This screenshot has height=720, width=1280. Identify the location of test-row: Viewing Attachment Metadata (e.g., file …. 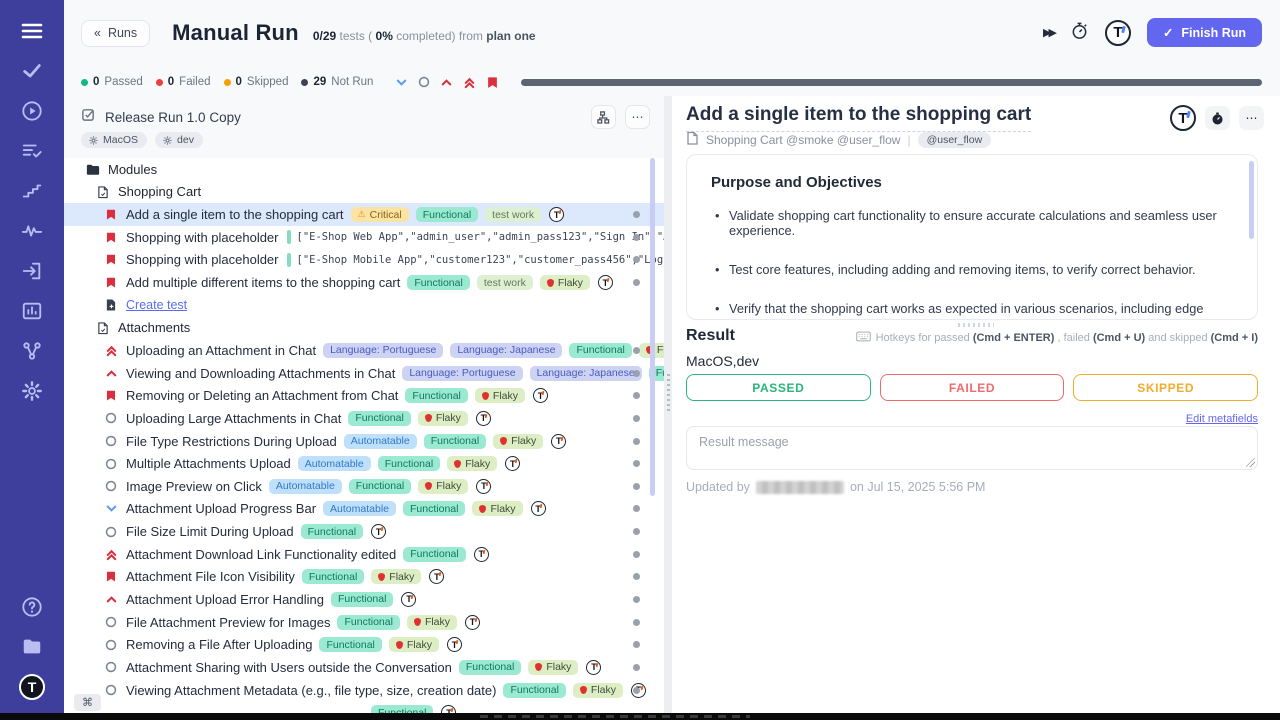
(364, 690).